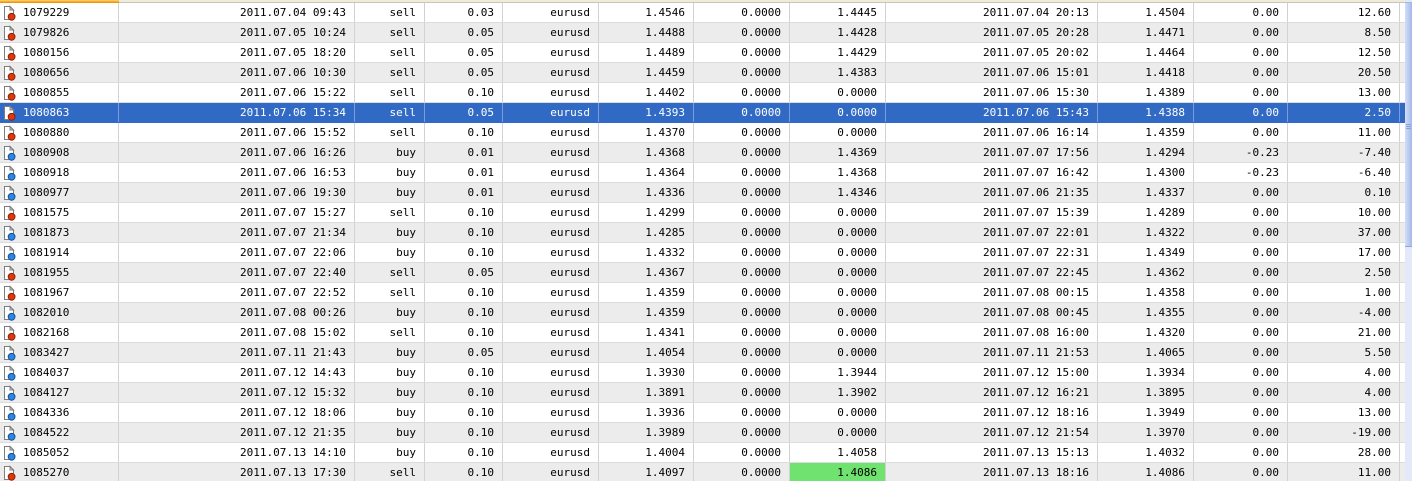 The height and width of the screenshot is (481, 1412). Describe the element at coordinates (59, 392) in the screenshot. I see `ticket-cell: 1084127` at that location.